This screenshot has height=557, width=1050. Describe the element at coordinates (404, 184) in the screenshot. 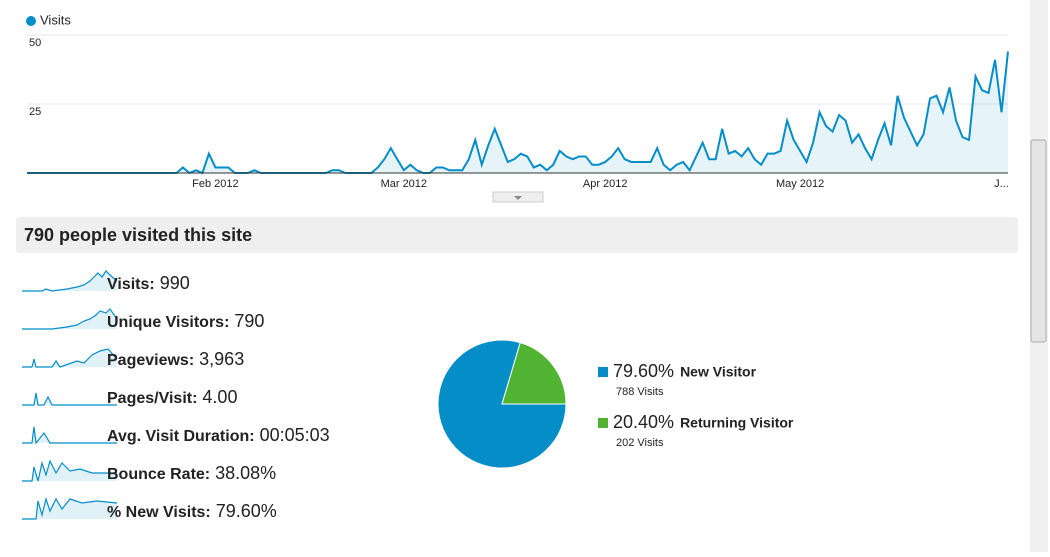

I see `x-tick-label: Mar 2012` at that location.